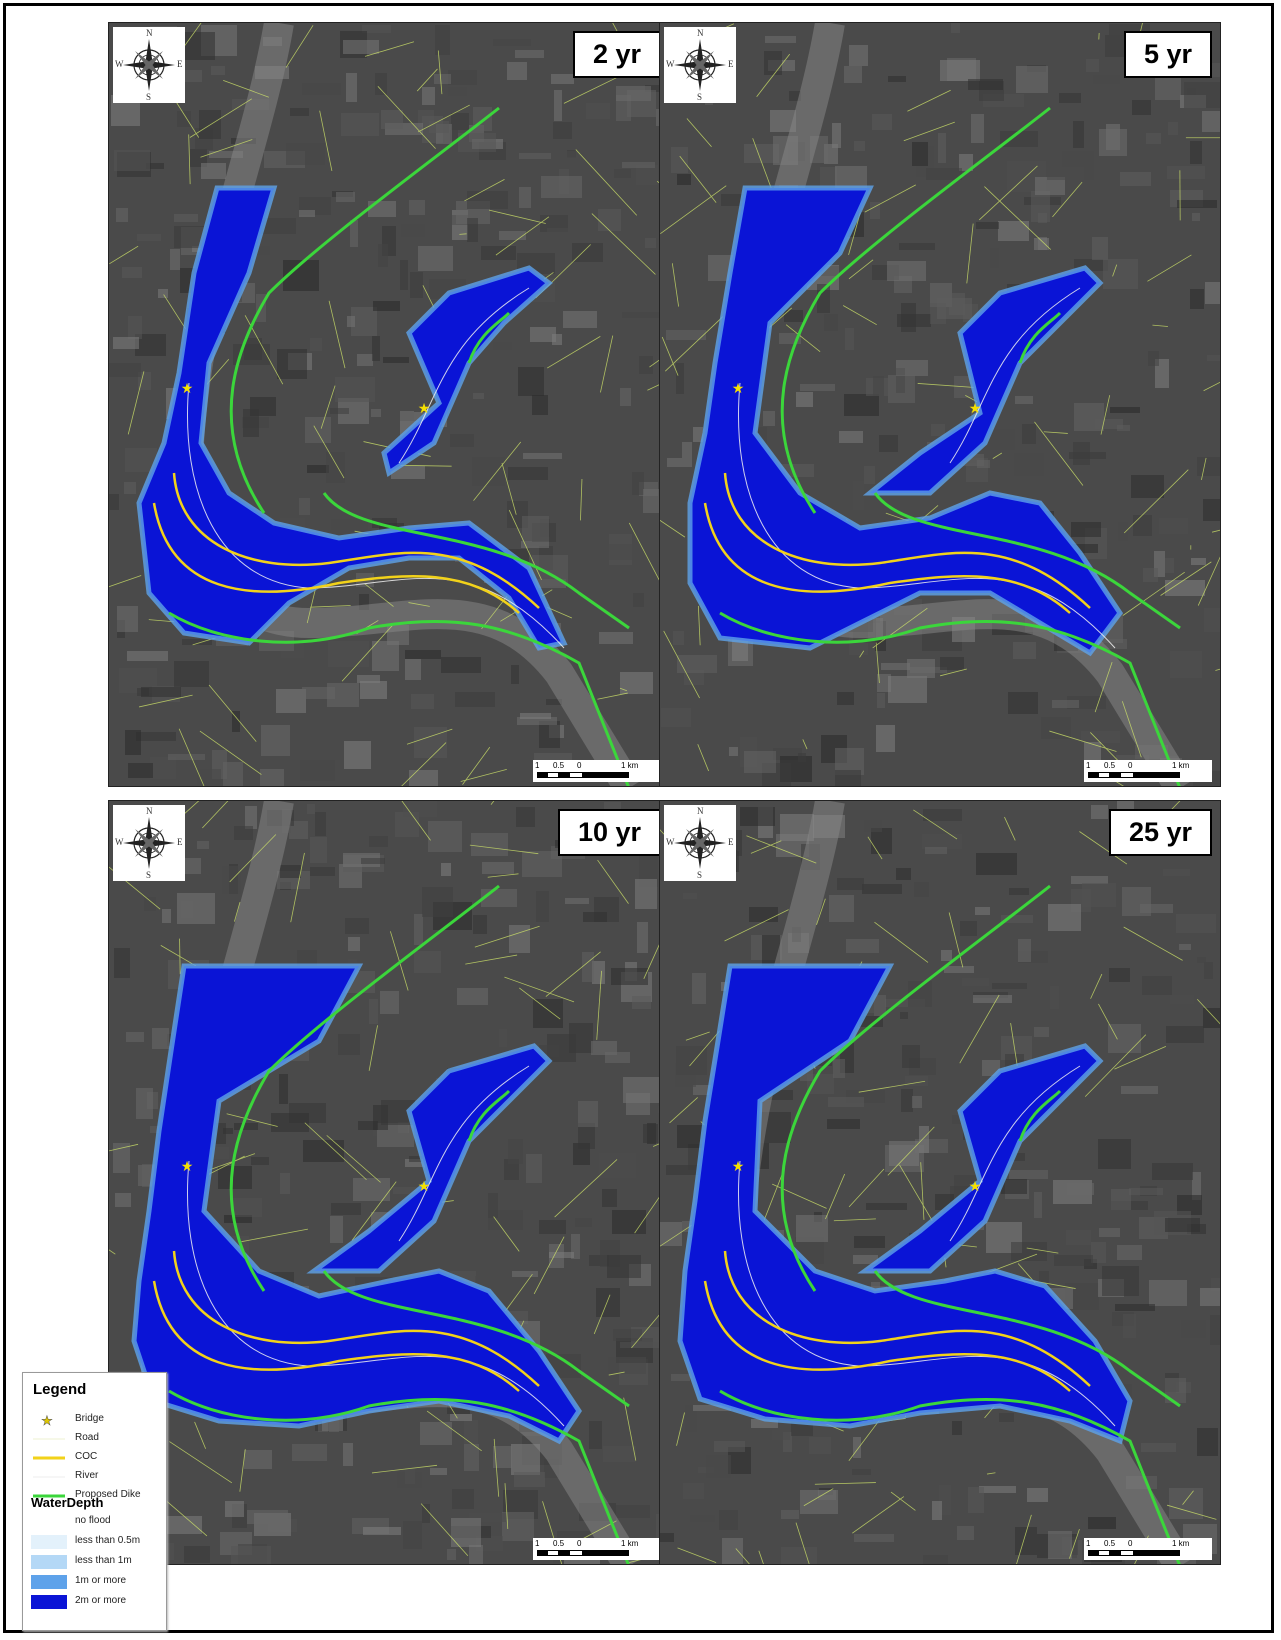 The image size is (1281, 1640). Describe the element at coordinates (616, 54) in the screenshot. I see `return-period-label: 2 yr` at that location.